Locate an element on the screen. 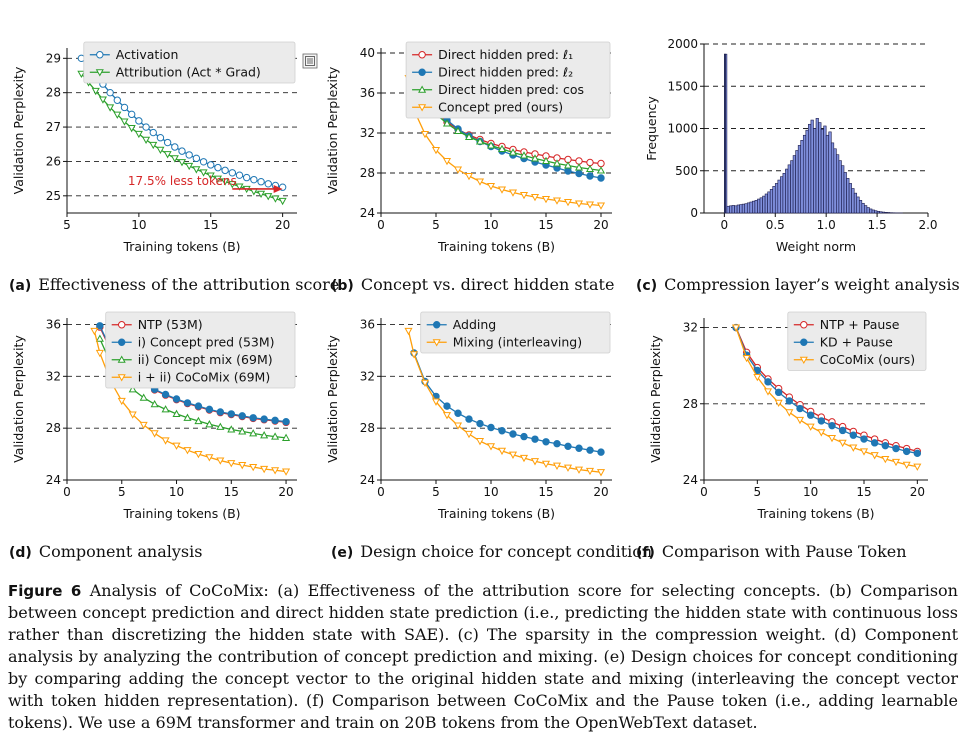 The image size is (971, 744). subfigure-label: (d) is located at coordinates (20, 553).